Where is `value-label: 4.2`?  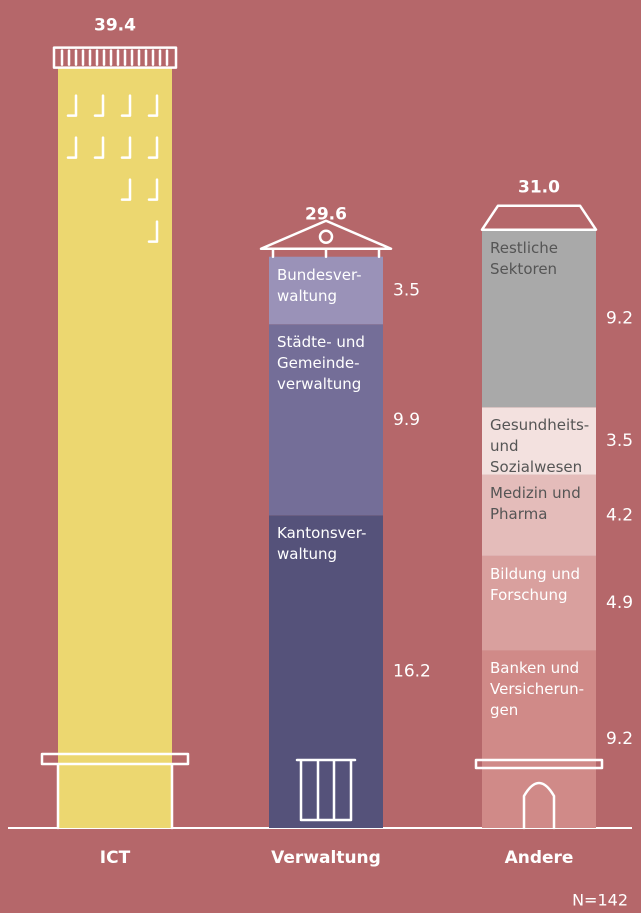 value-label: 4.2 is located at coordinates (619, 515).